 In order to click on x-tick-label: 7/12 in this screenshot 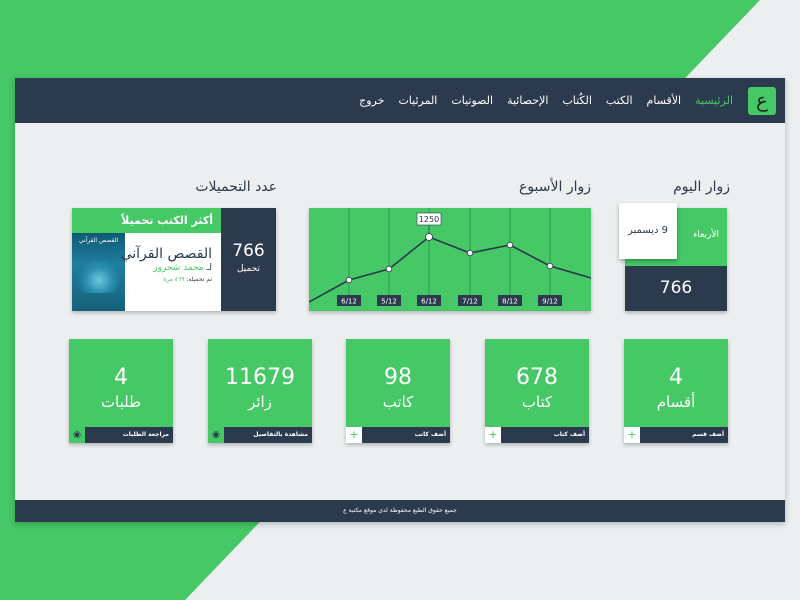, I will do `click(470, 302)`.